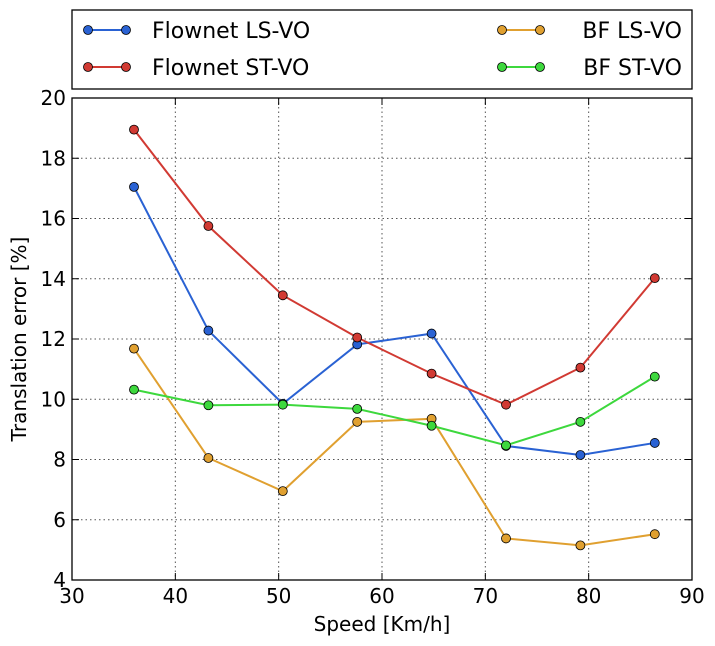 Image resolution: width=715 pixels, height=646 pixels. Describe the element at coordinates (382, 624) in the screenshot. I see `x-axis-label: Speed [Km/h]` at that location.